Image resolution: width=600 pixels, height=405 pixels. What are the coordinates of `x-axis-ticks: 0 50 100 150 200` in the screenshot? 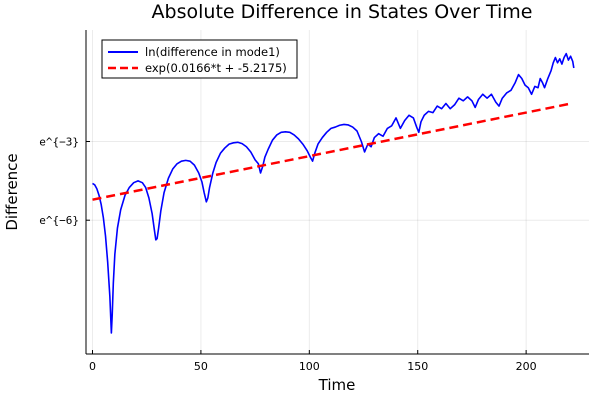 It's located at (313, 361).